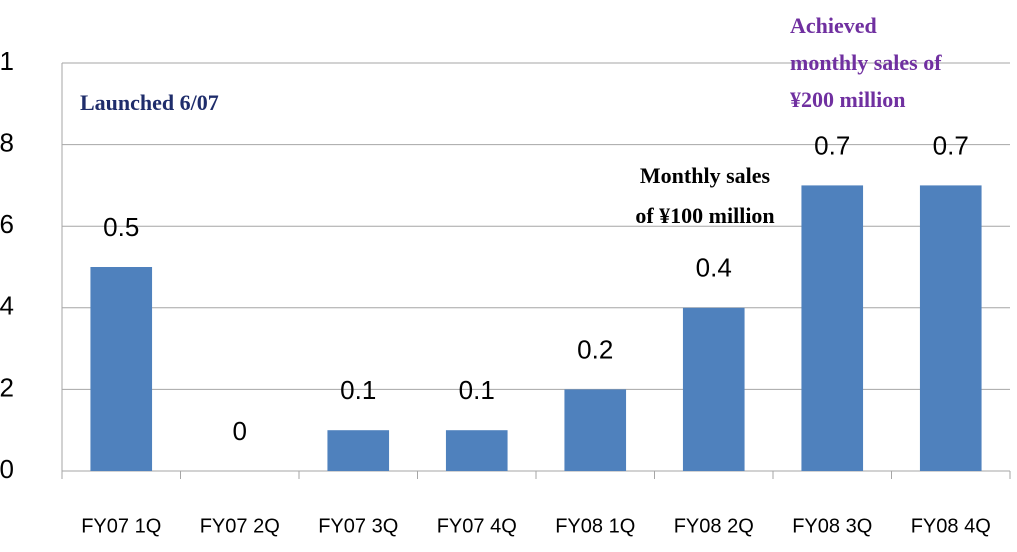 This screenshot has height=552, width=1017. What do you see at coordinates (7, 387) in the screenshot?
I see `y-tick-label: 0.2` at bounding box center [7, 387].